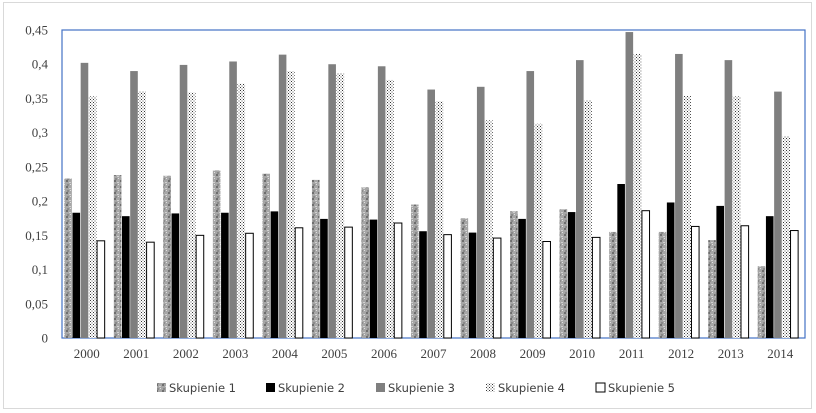 This screenshot has width=816, height=413. Describe the element at coordinates (695, 282) in the screenshot. I see `bar-skupienie-5-2012` at that location.